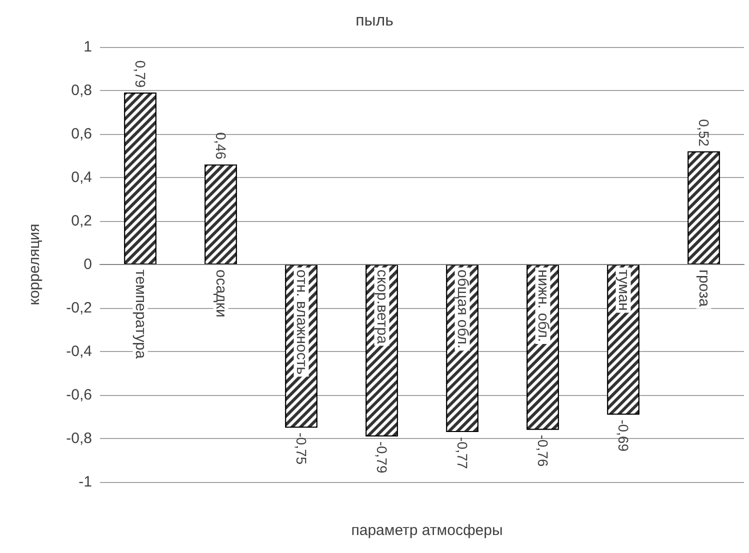 This screenshot has height=553, width=749. Describe the element at coordinates (375, 21) in the screenshot. I see `chart-title: пыль` at that location.